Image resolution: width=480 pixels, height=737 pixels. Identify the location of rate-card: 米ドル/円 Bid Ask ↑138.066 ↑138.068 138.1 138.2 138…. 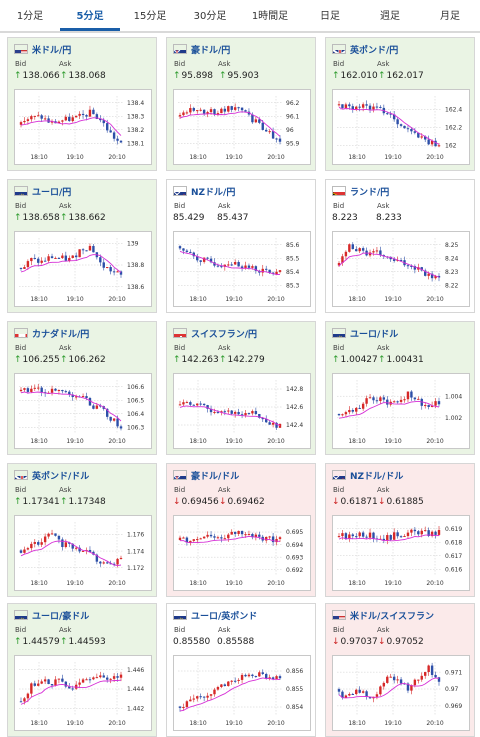
(82, 104).